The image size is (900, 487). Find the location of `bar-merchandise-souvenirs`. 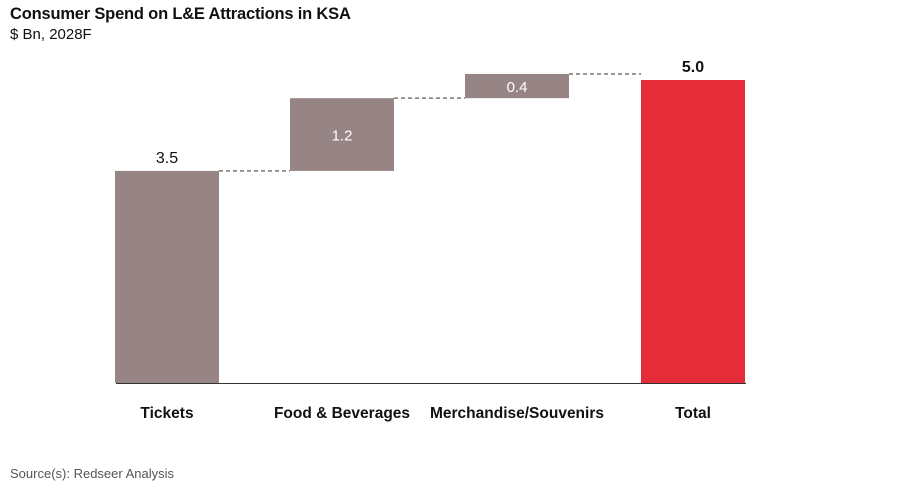

bar-merchandise-souvenirs is located at coordinates (517, 86).